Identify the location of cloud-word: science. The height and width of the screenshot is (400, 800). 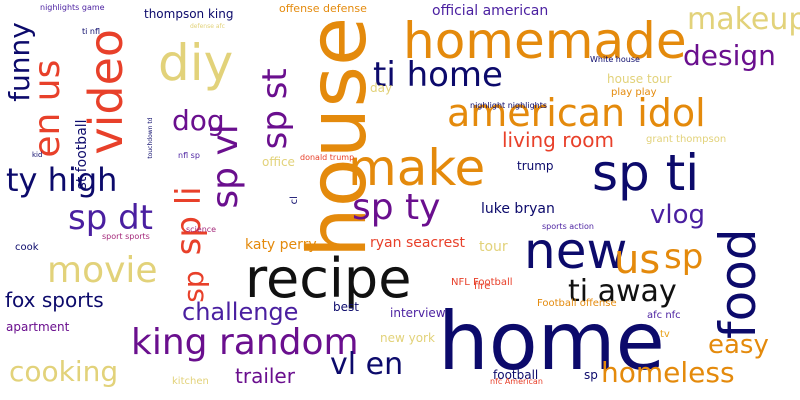
(201, 229).